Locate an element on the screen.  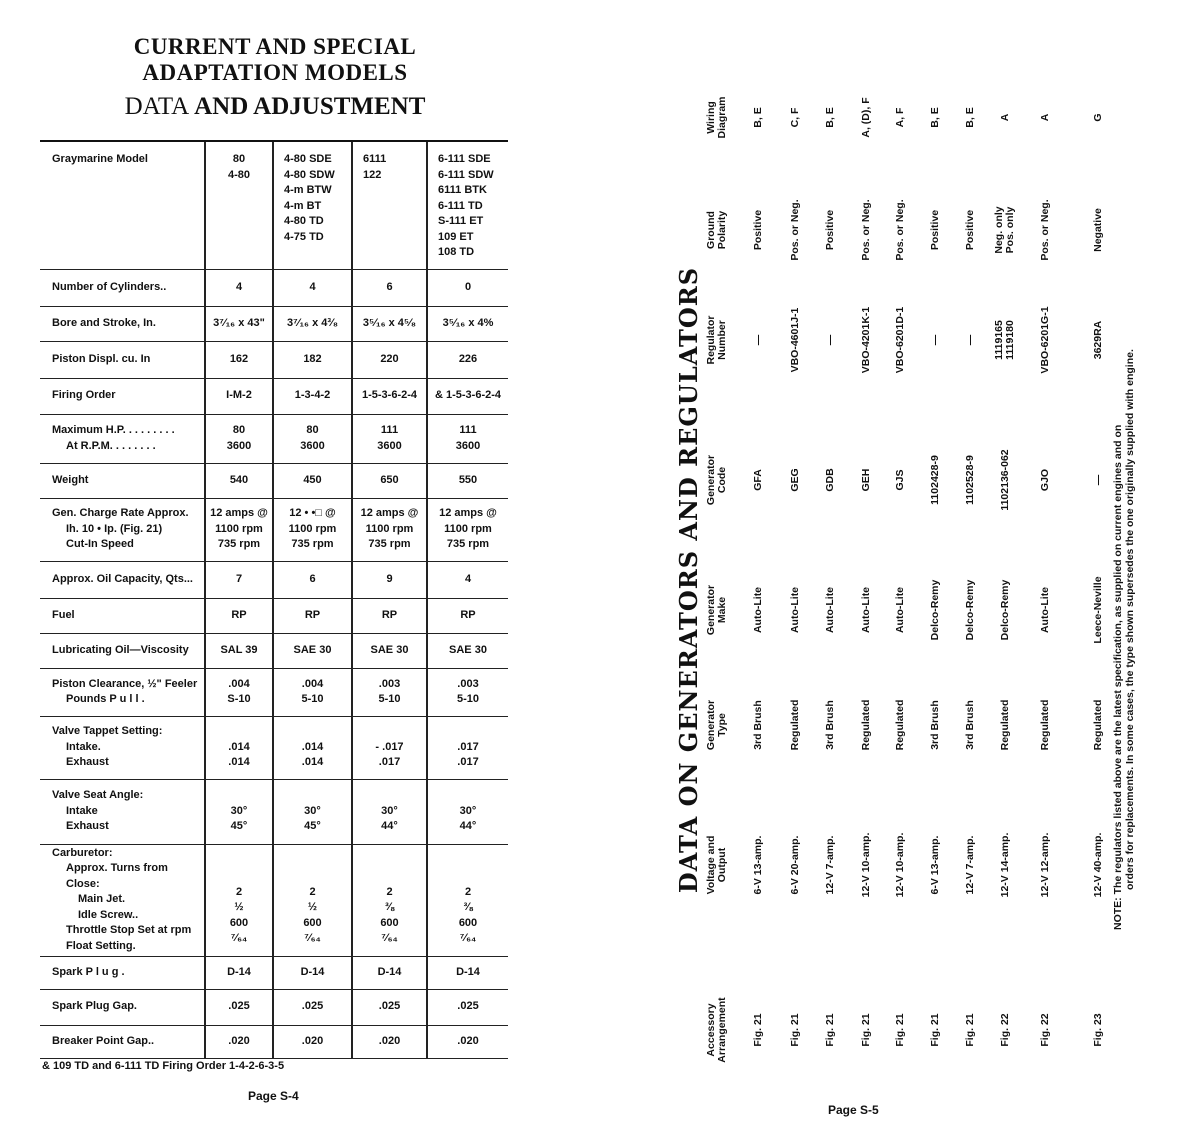
title-line-1: CURRENT AND SPECIAL is located at coordinates (275, 46).